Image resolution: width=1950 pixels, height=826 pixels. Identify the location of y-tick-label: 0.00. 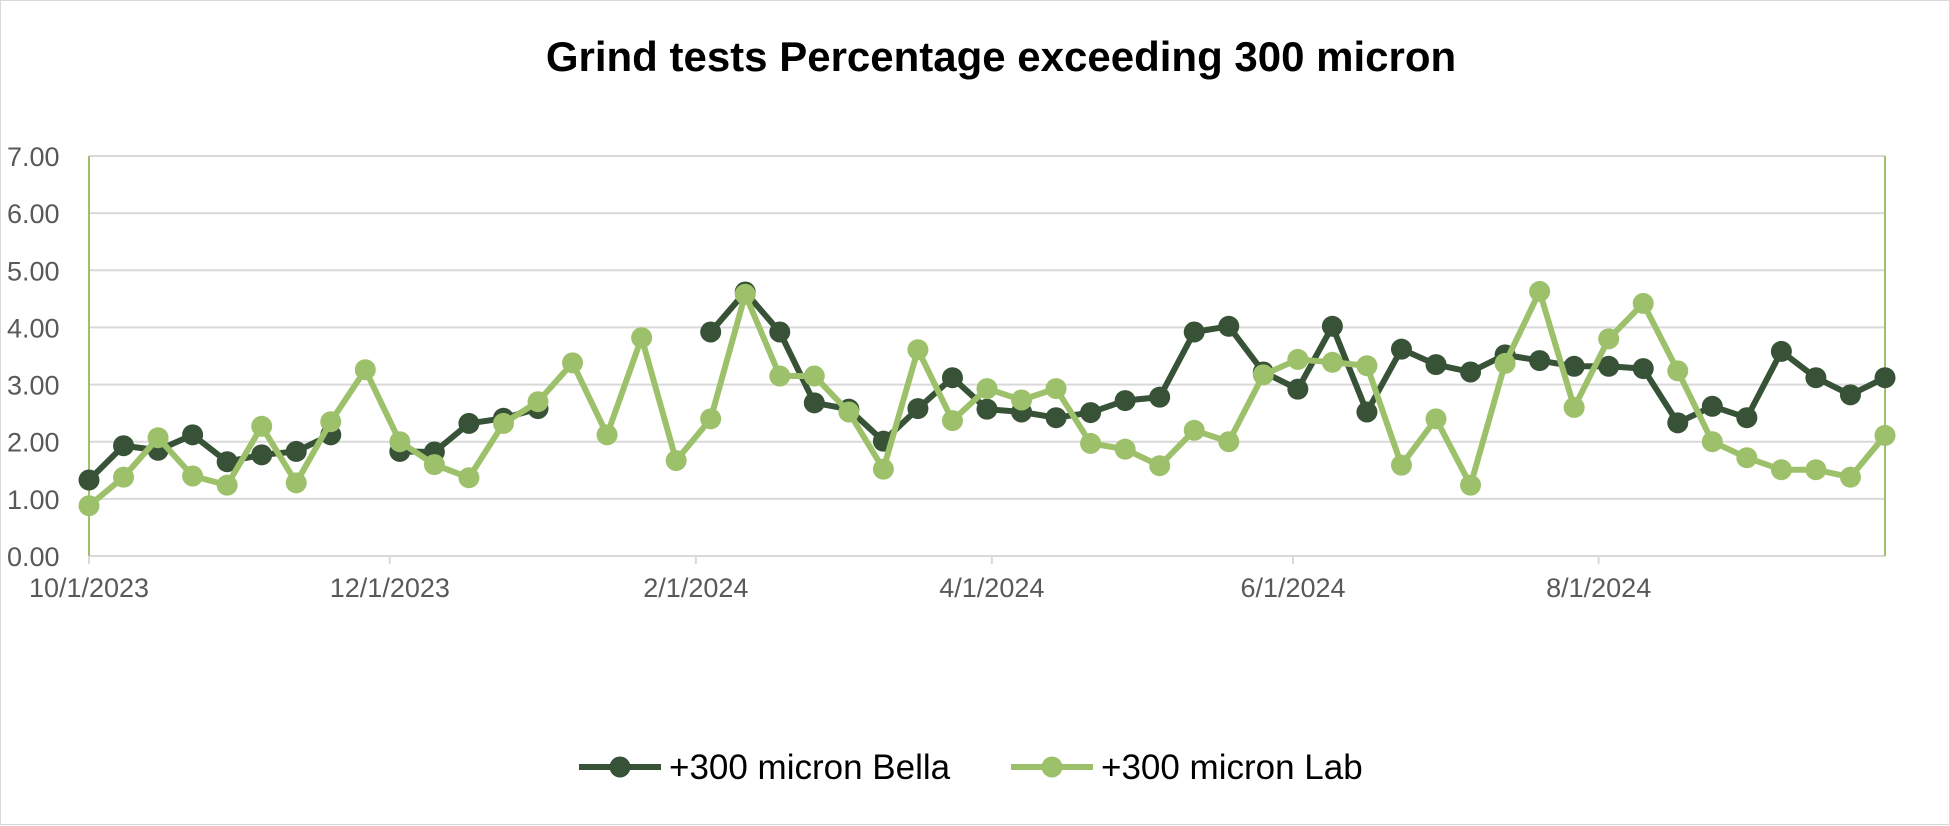
(33, 557).